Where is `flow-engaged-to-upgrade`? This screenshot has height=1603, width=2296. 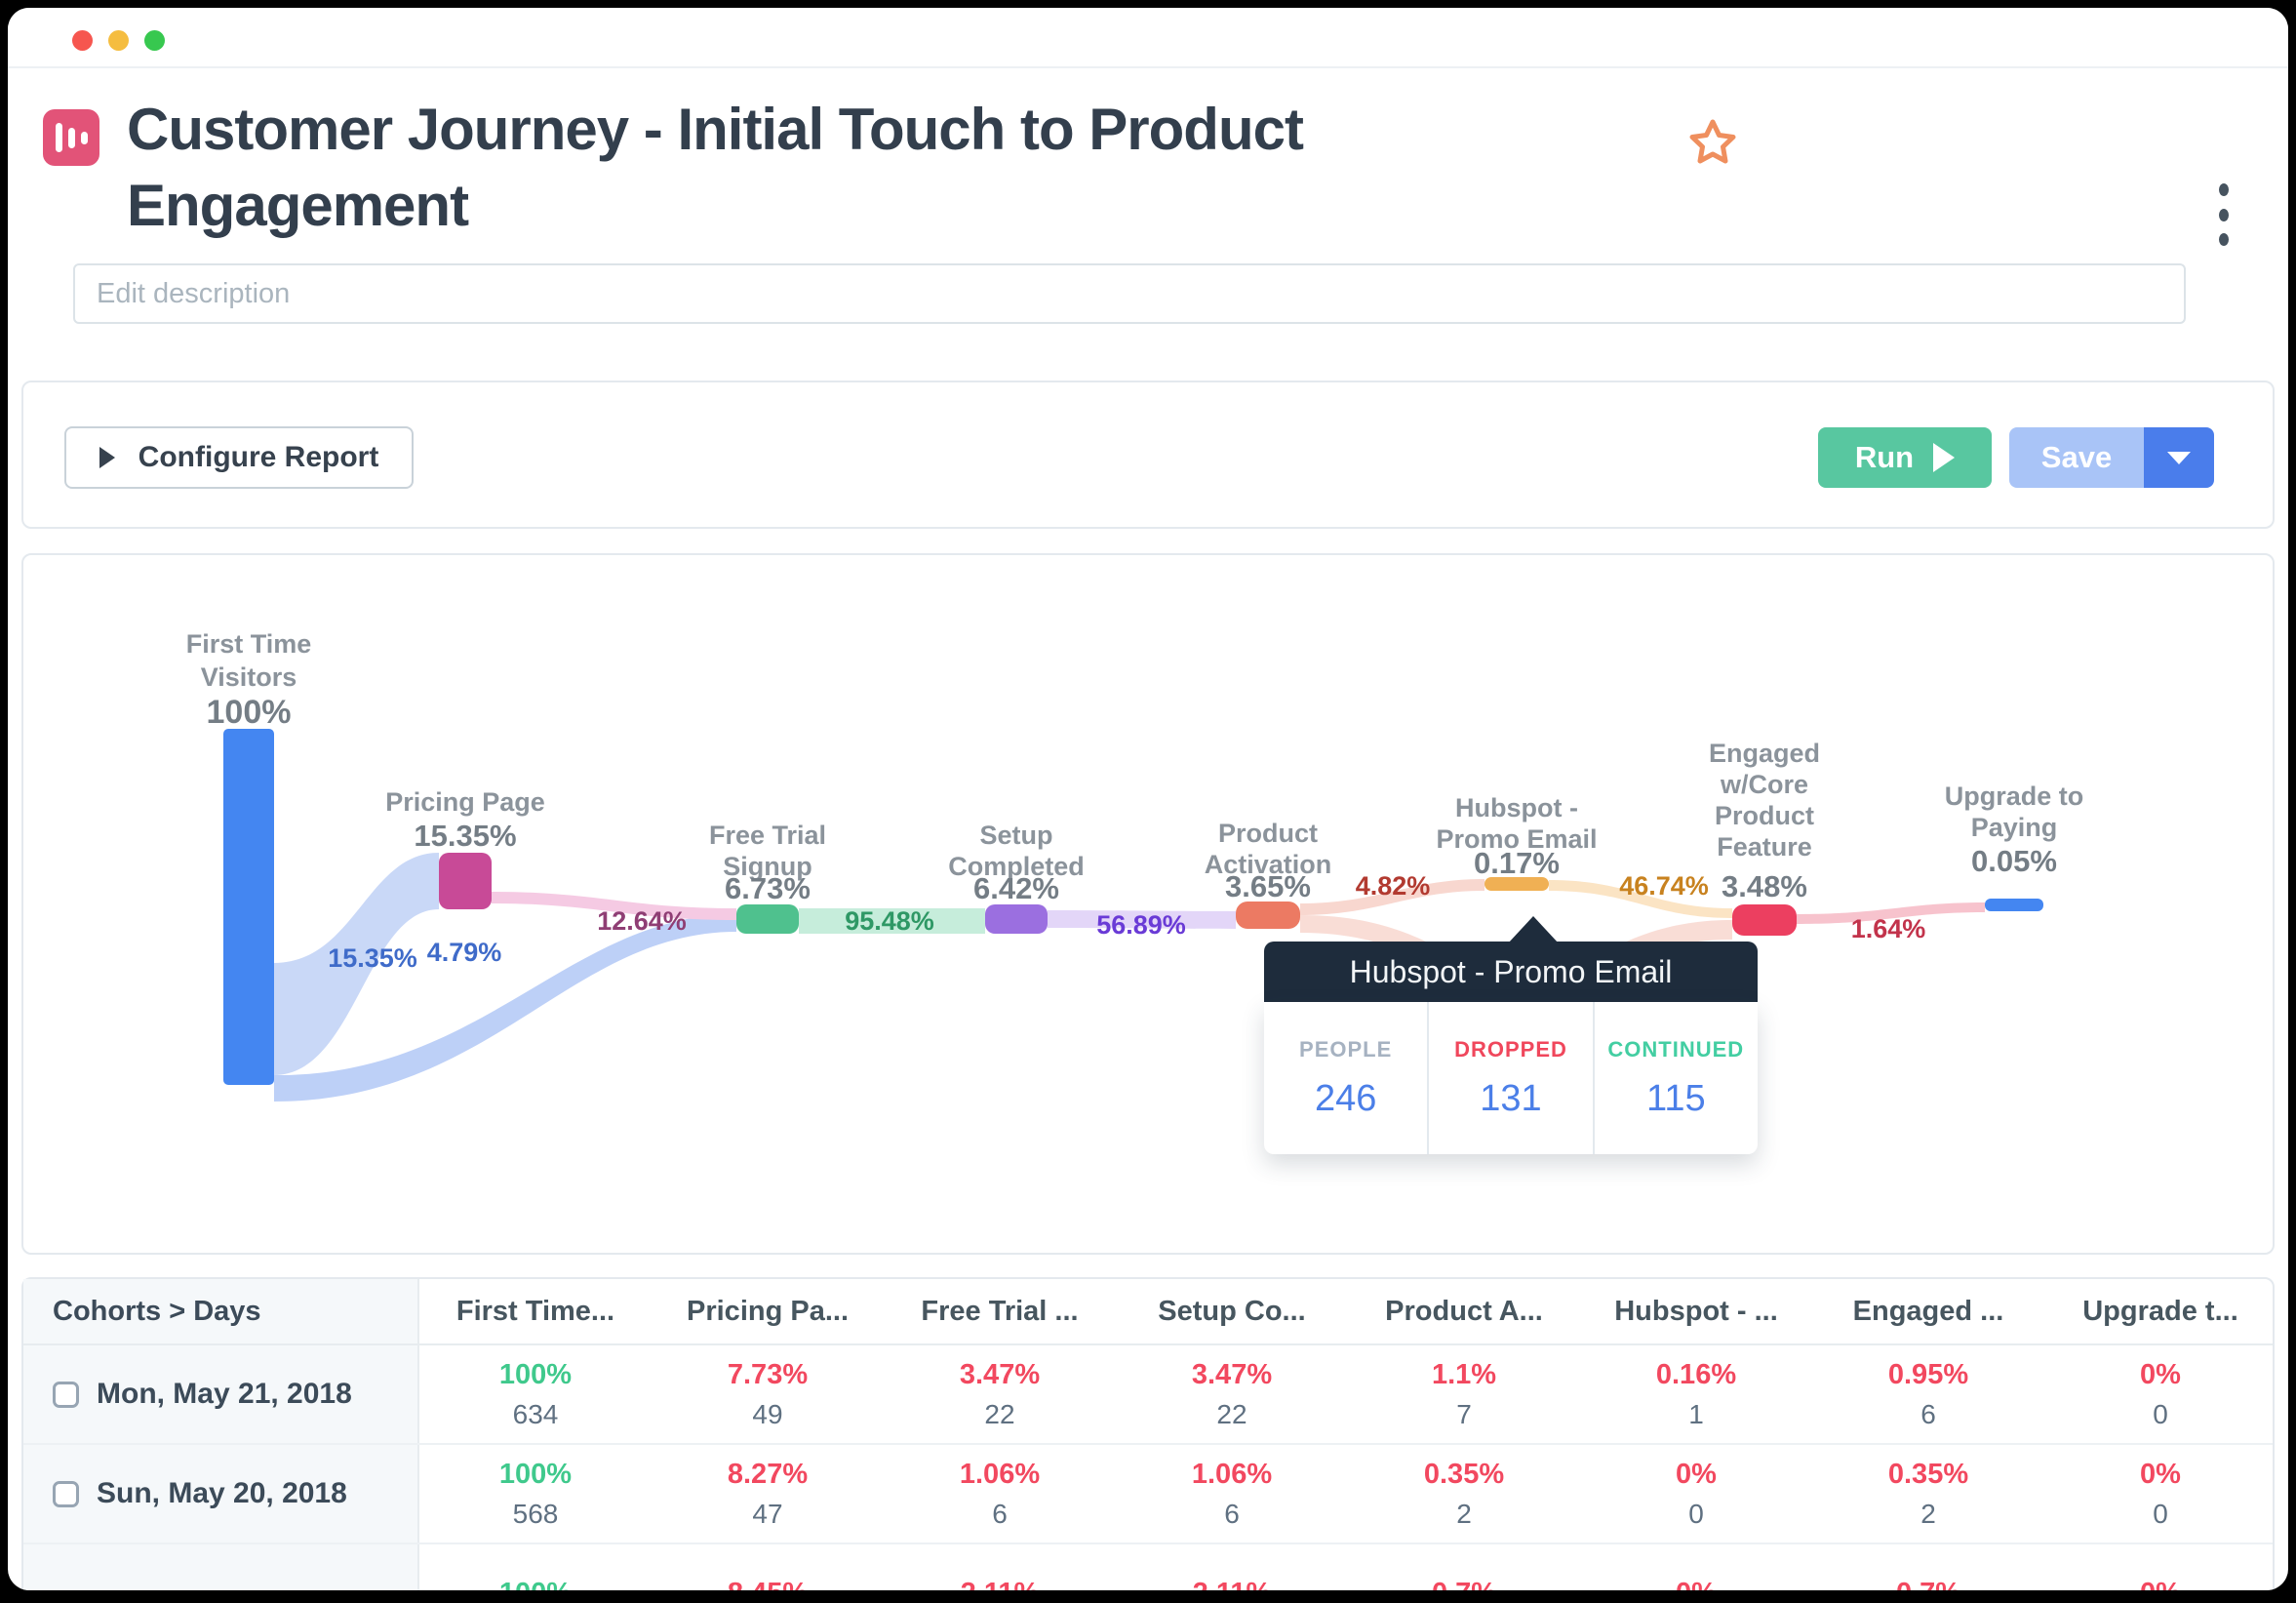 flow-engaged-to-upgrade is located at coordinates (1891, 913).